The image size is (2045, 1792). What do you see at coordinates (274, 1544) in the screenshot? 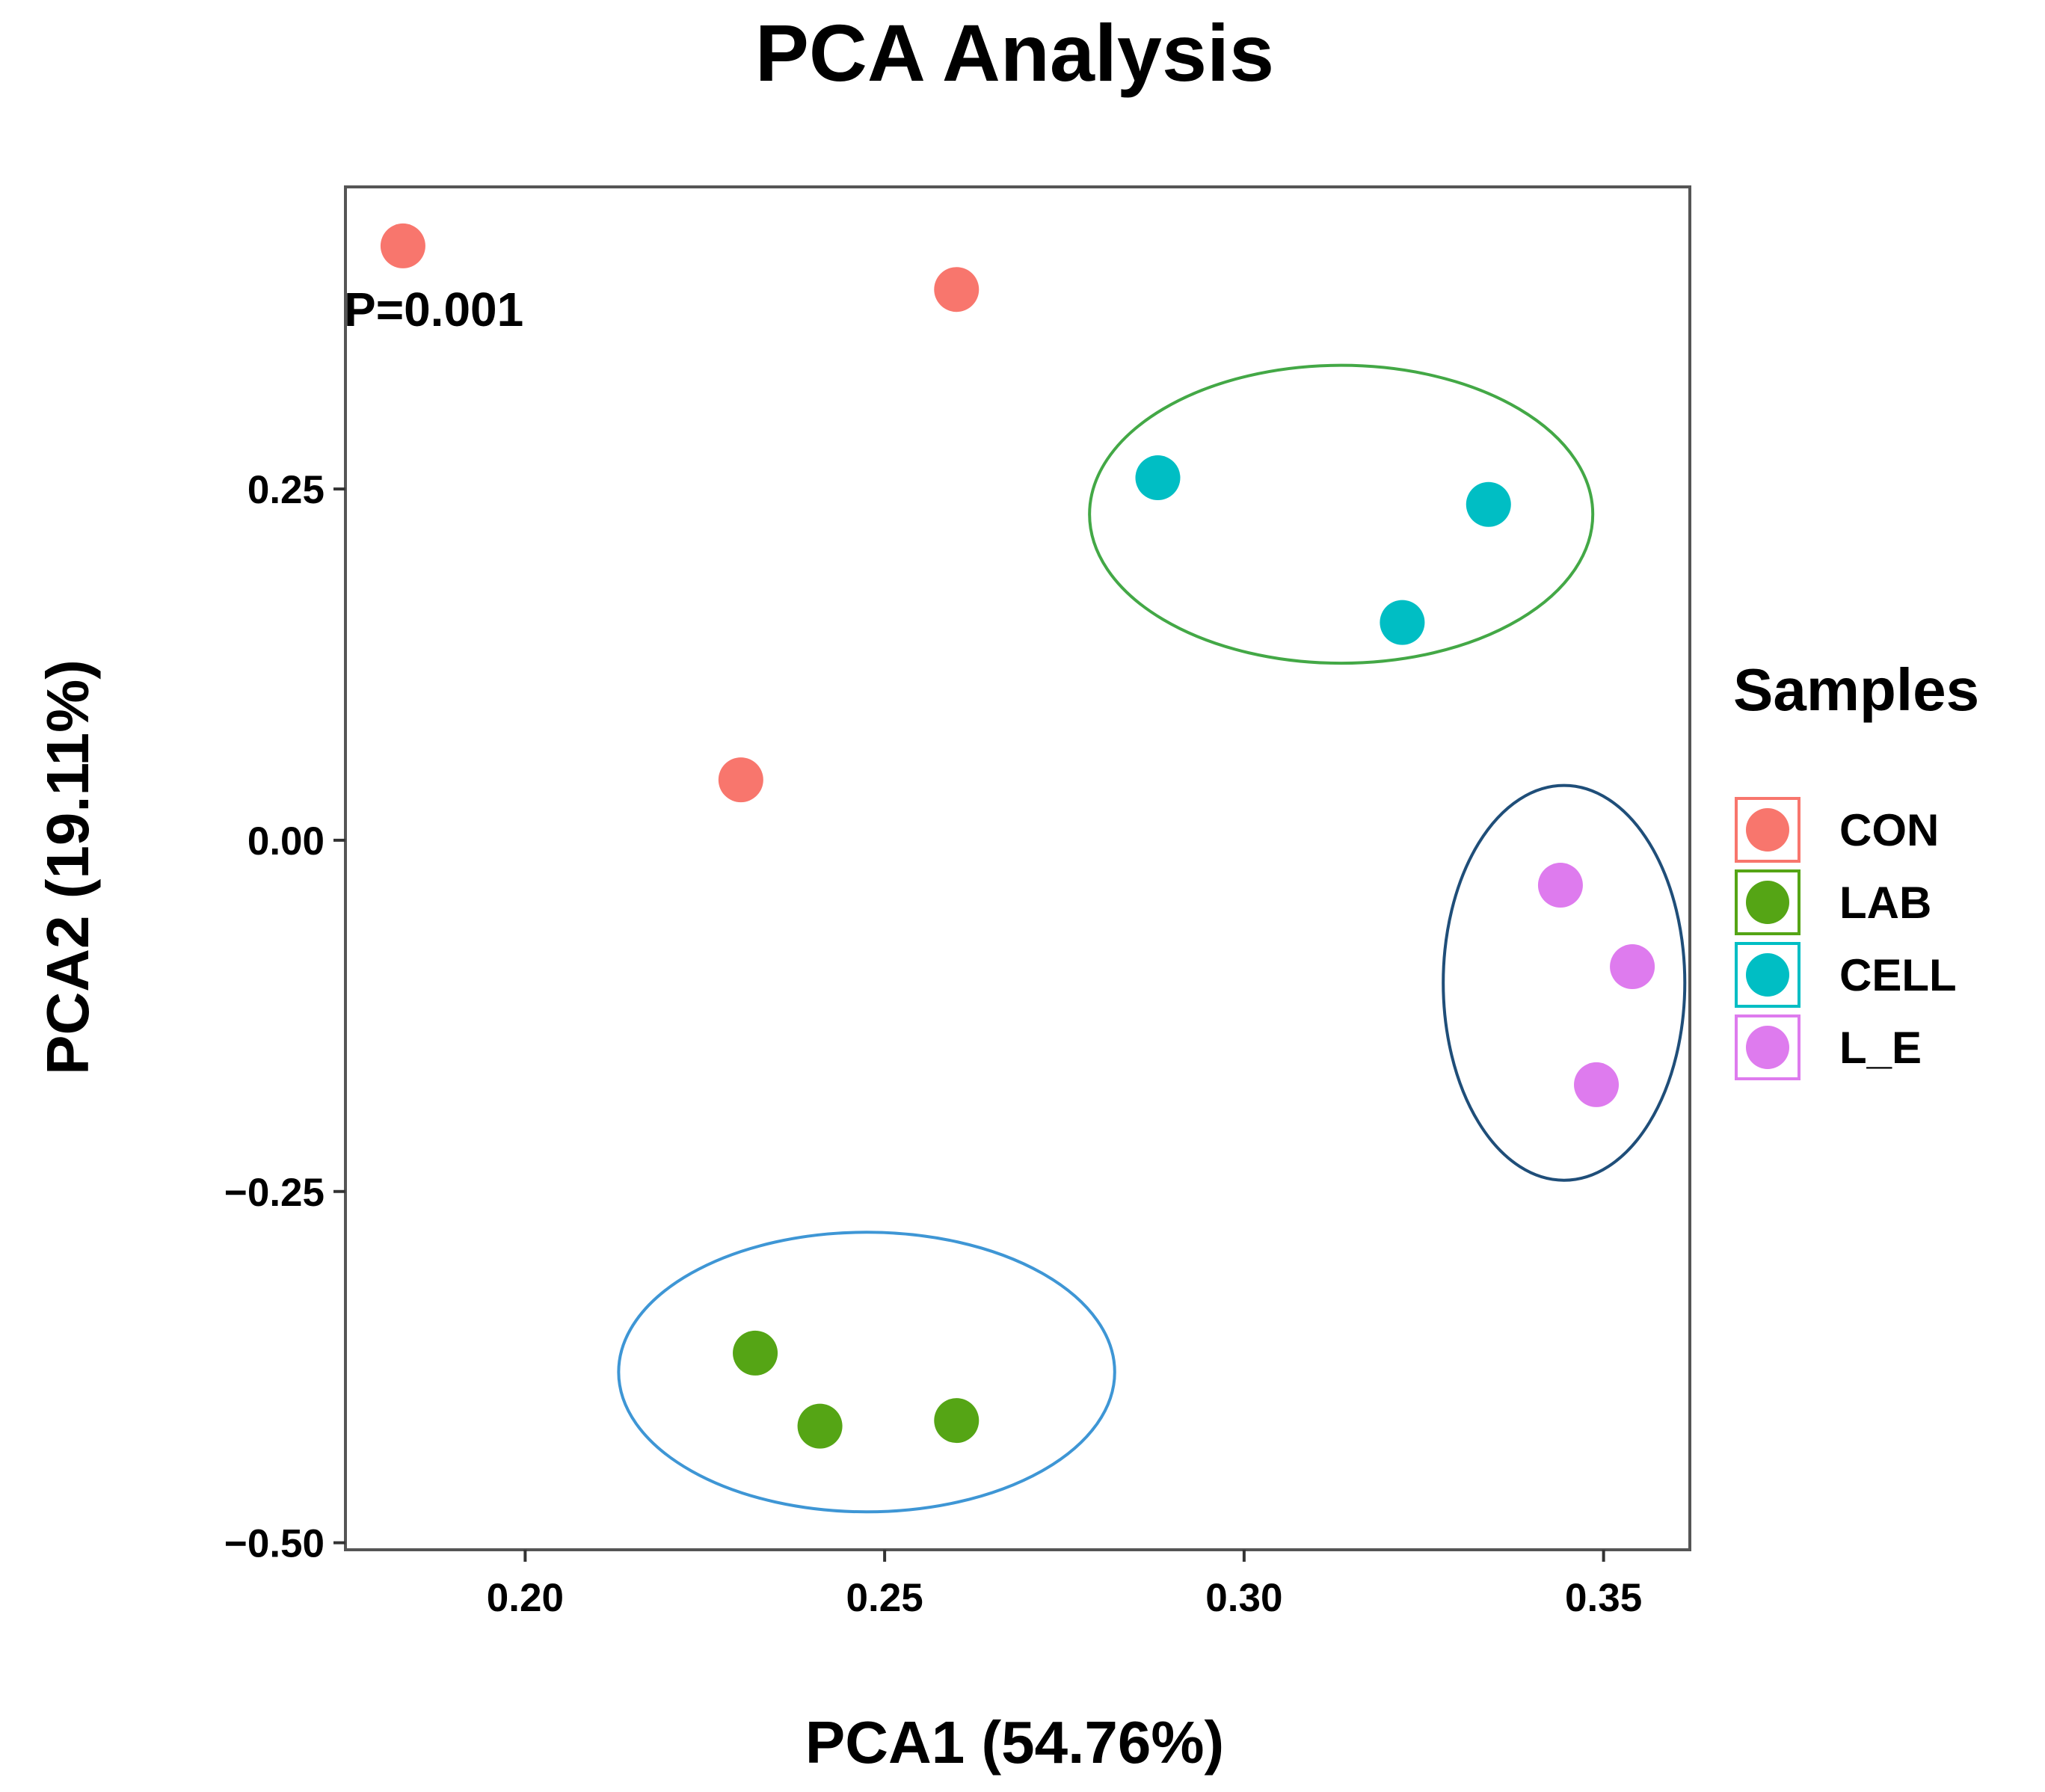
I see `y-tick-label: −0.50` at bounding box center [274, 1544].